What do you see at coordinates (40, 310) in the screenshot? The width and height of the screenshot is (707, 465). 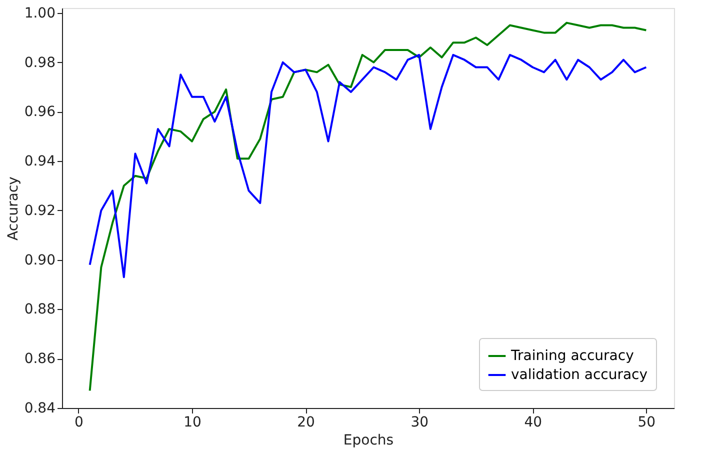 I see `y-tick-label: 0.88` at bounding box center [40, 310].